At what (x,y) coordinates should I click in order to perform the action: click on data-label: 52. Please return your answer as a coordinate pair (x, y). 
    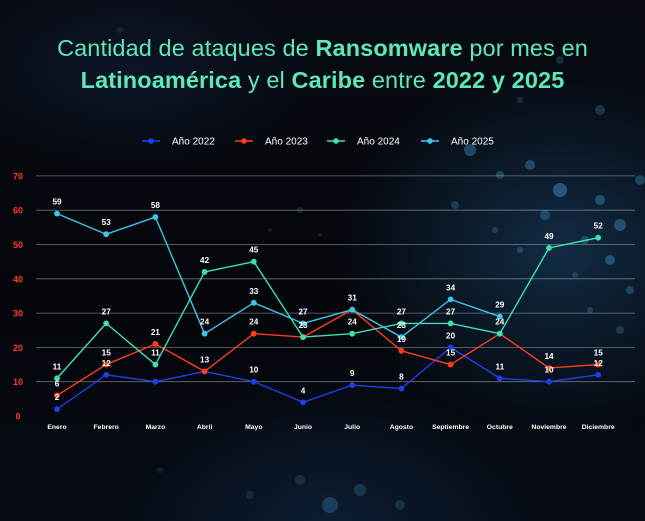
    Looking at the image, I should click on (599, 226).